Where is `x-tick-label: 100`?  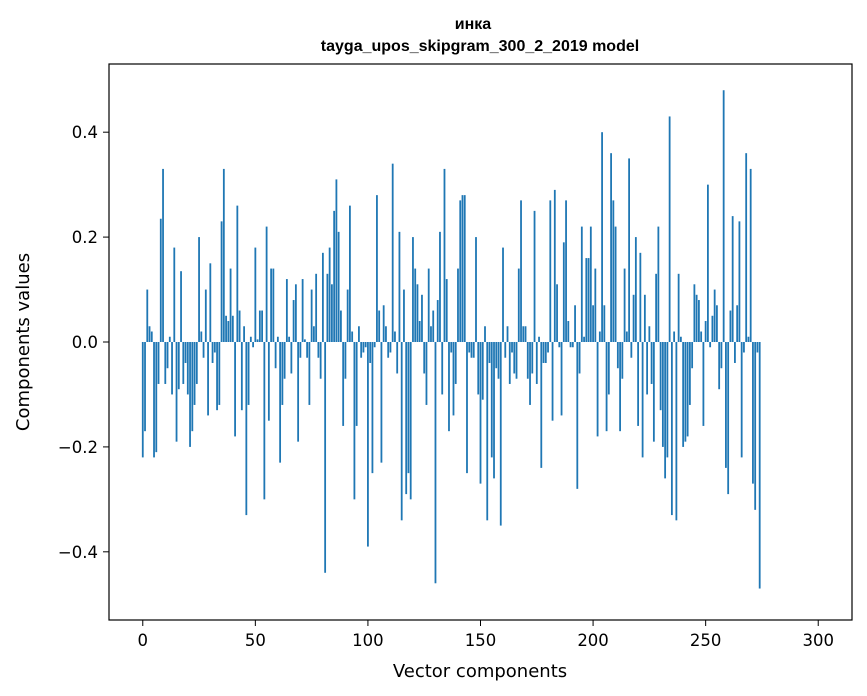
x-tick-label: 100 is located at coordinates (368, 640).